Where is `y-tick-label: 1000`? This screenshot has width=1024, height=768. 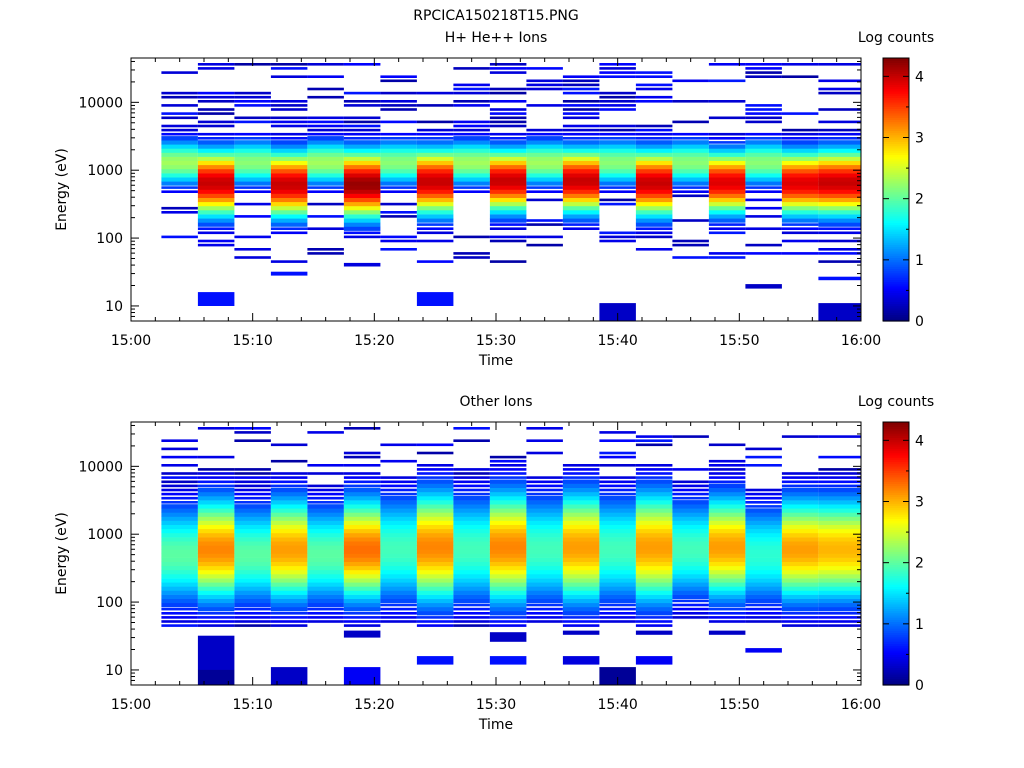 y-tick-label: 1000 is located at coordinates (105, 535).